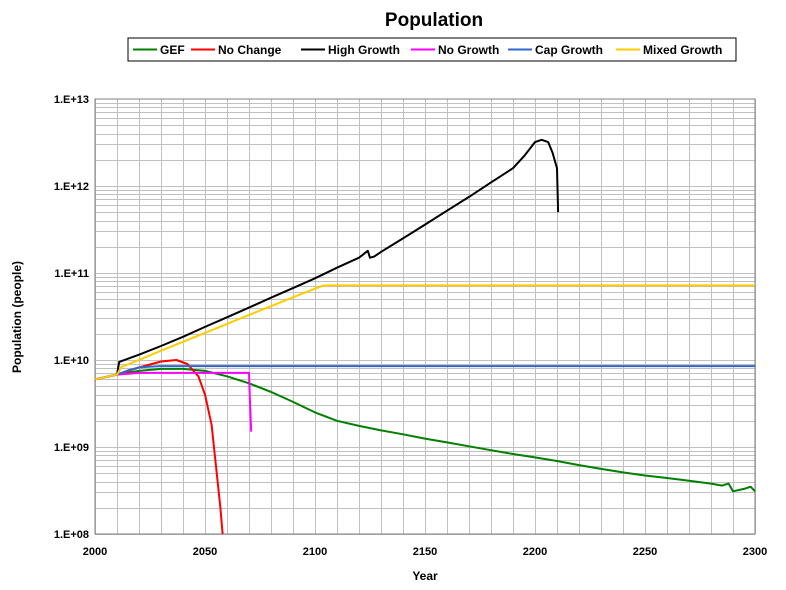 The width and height of the screenshot is (786, 590). Describe the element at coordinates (468, 50) in the screenshot. I see `legend-label: No Growth` at that location.